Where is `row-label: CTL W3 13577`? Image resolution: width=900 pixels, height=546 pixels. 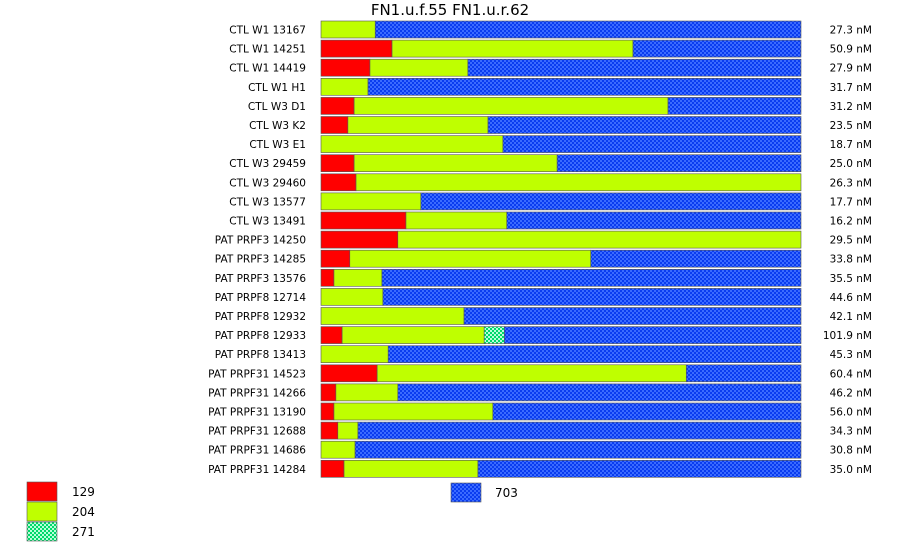 row-label: CTL W3 13577 is located at coordinates (267, 202).